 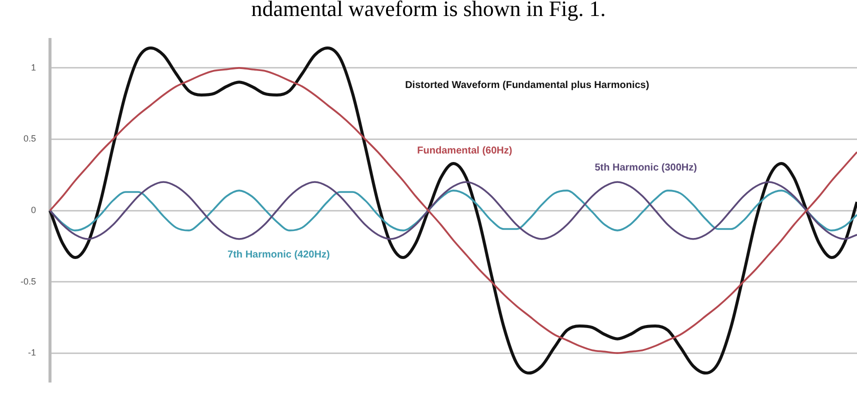 I want to click on series-label: 5th Harmonic (300Hz), so click(x=645, y=168).